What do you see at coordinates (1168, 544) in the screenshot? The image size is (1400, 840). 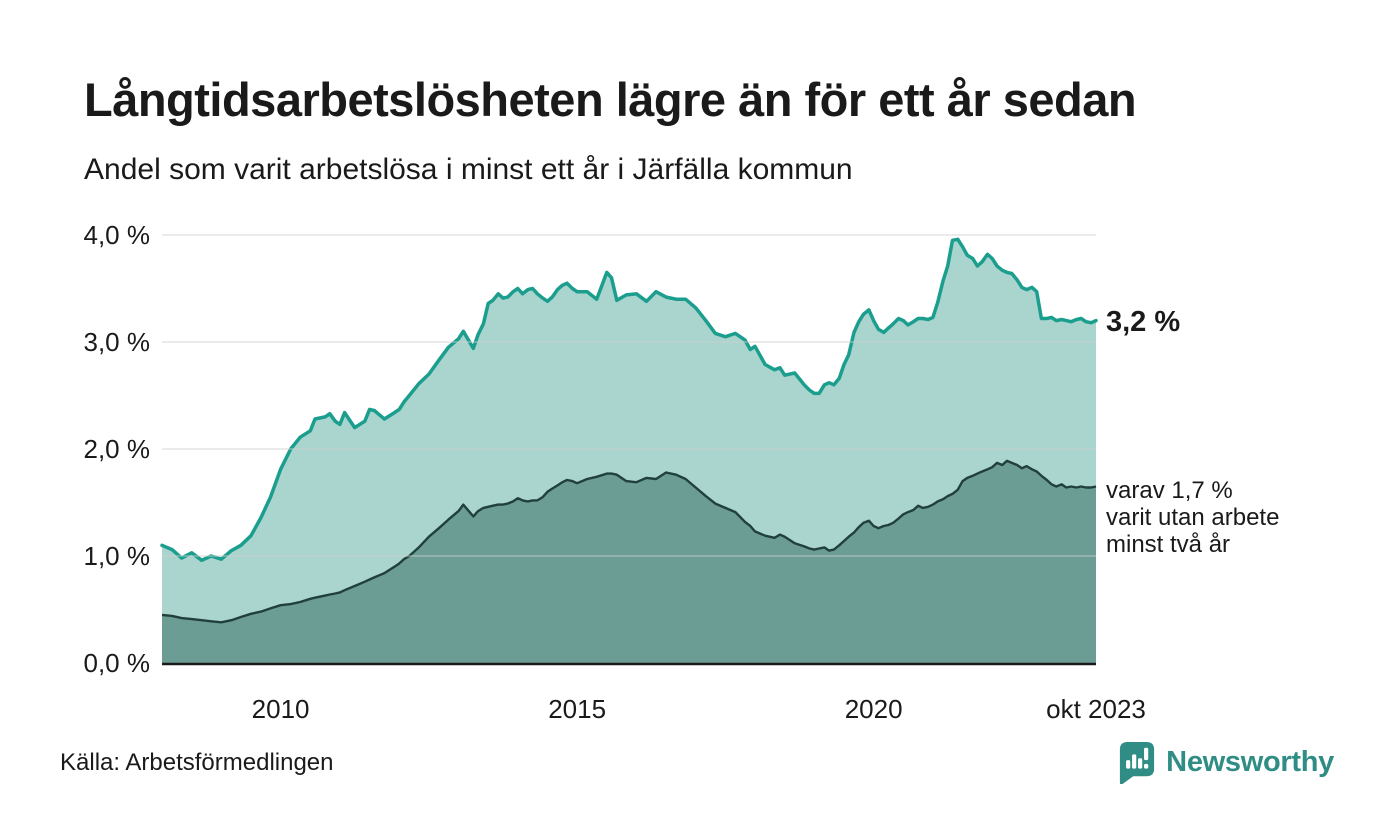 I see `end-value-line3: minst två år` at bounding box center [1168, 544].